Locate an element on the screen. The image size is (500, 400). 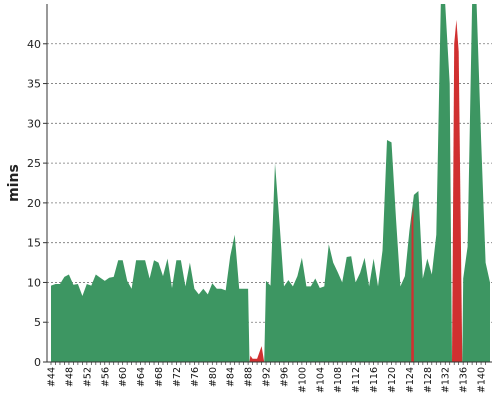
y-tick-label: 5 is located at coordinates (37, 322).